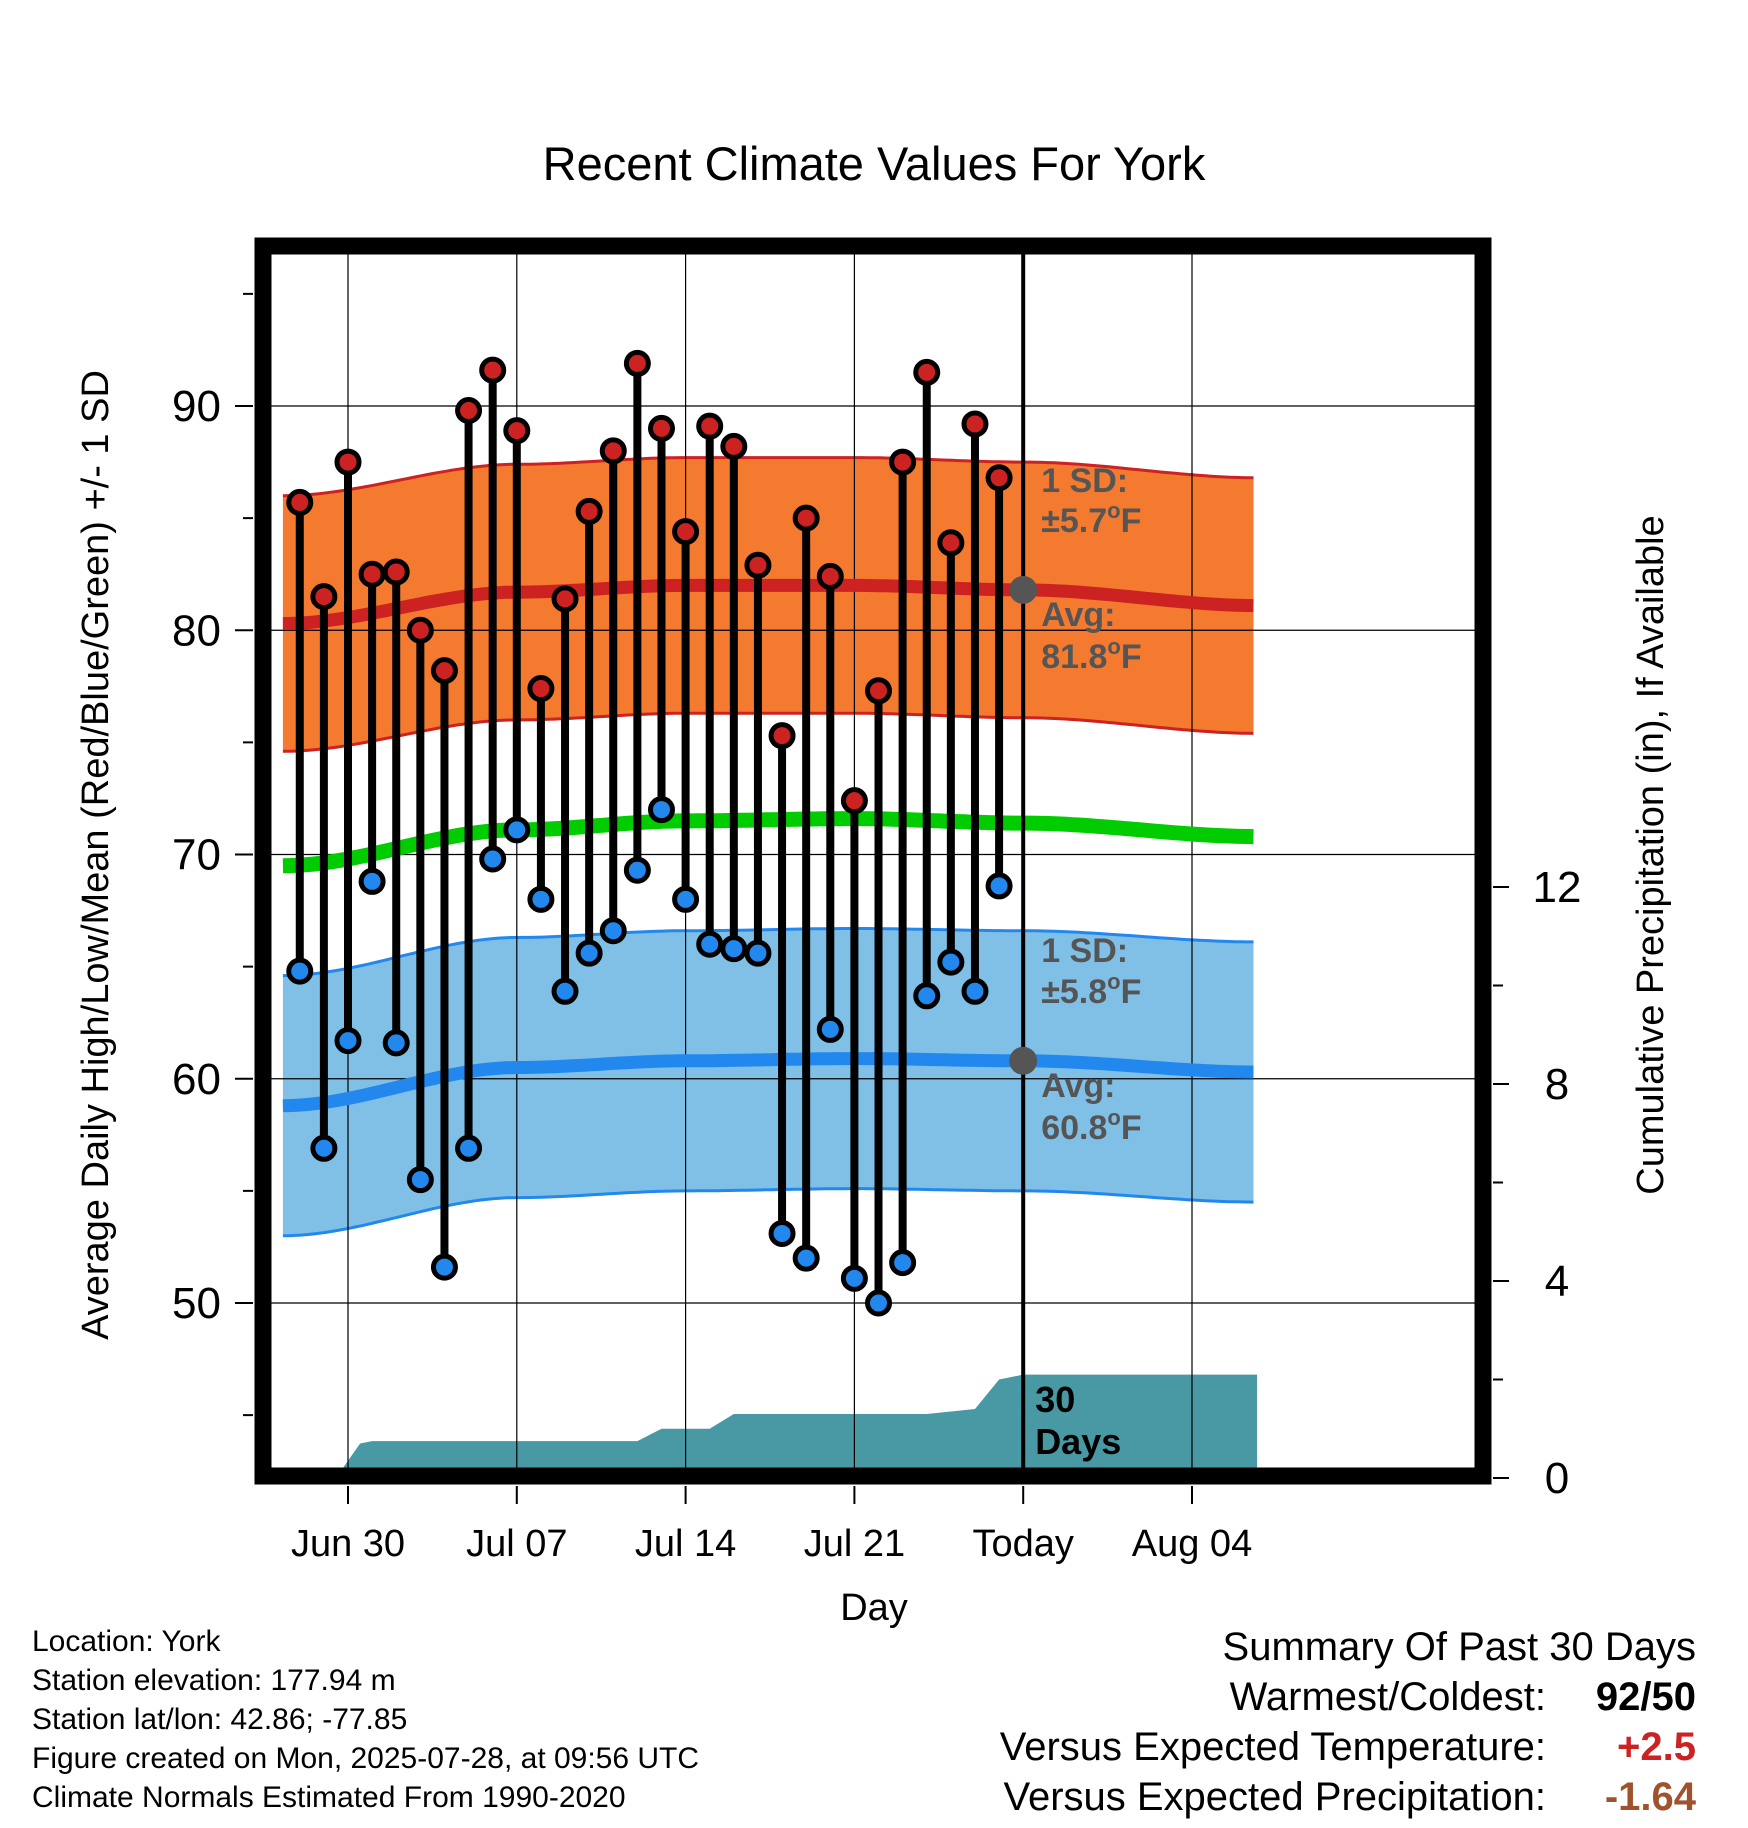  I want to click on today-low-avg-marker, so click(1023, 1060).